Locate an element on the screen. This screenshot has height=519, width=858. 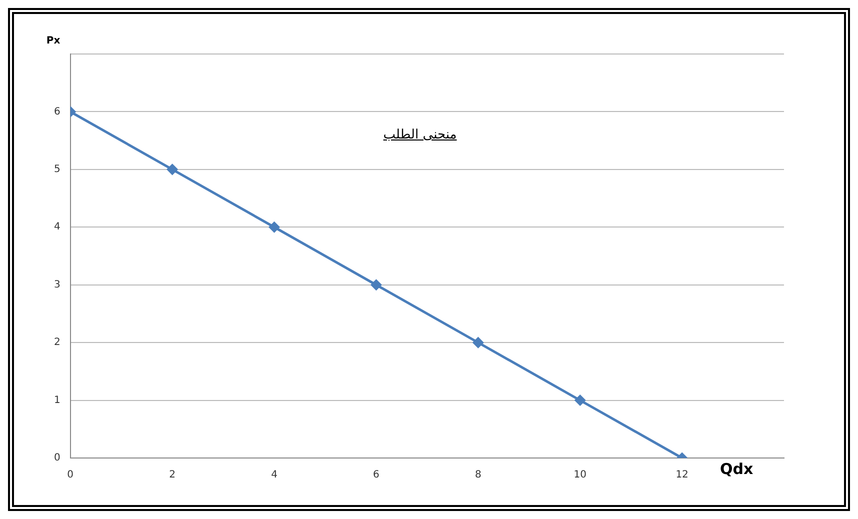
x-tick-label: 4 is located at coordinates (274, 475).